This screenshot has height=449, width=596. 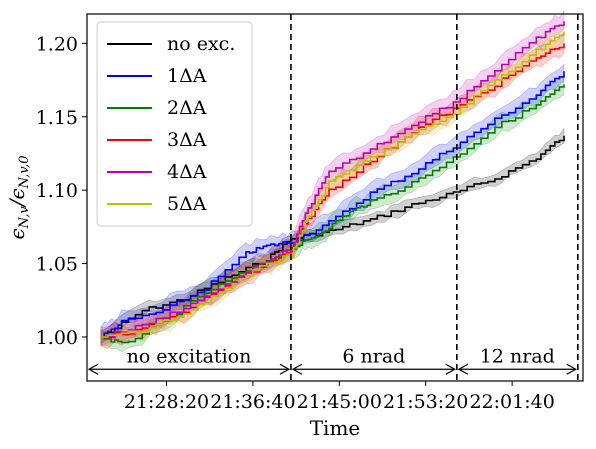 What do you see at coordinates (511, 402) in the screenshot?
I see `x-tick-label-4: 22:01:40` at bounding box center [511, 402].